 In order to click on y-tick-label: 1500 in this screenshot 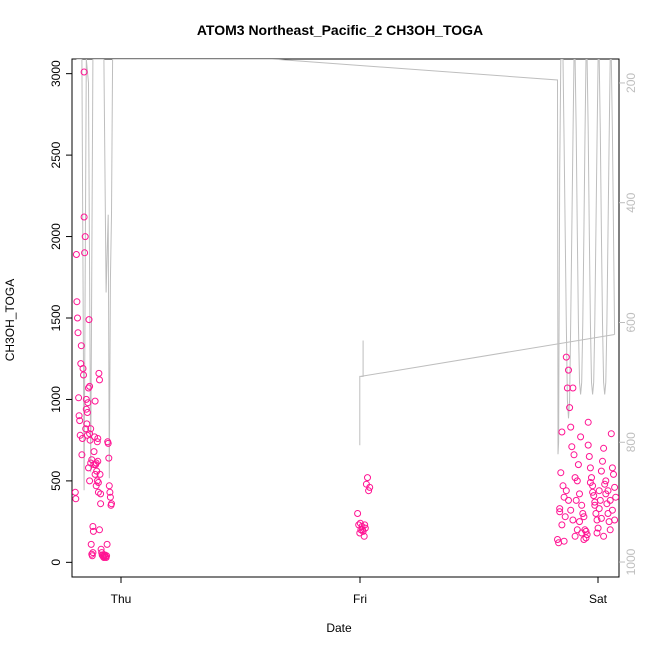, I will do `click(56, 317)`.